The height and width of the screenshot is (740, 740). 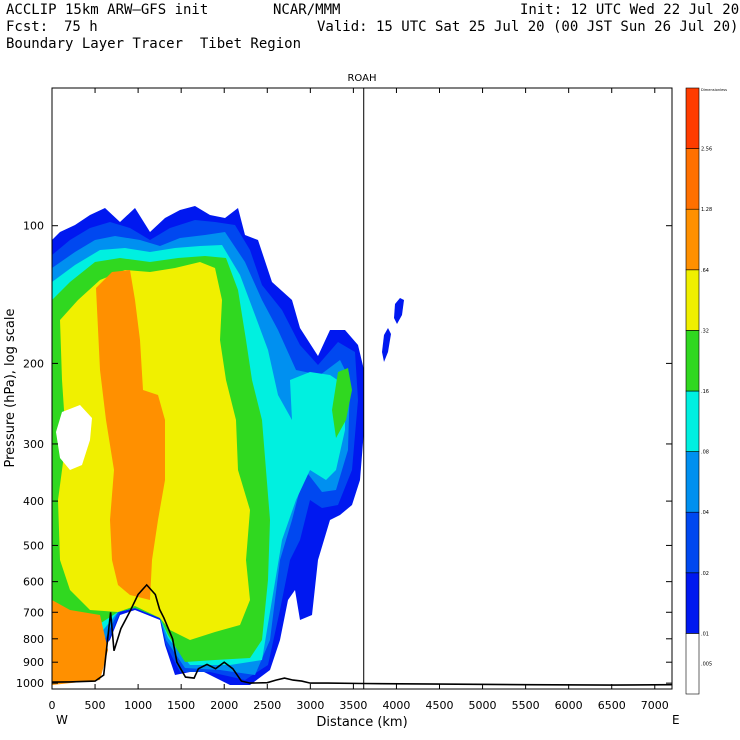 I want to click on y-tick-label: 700, so click(x=33, y=612).